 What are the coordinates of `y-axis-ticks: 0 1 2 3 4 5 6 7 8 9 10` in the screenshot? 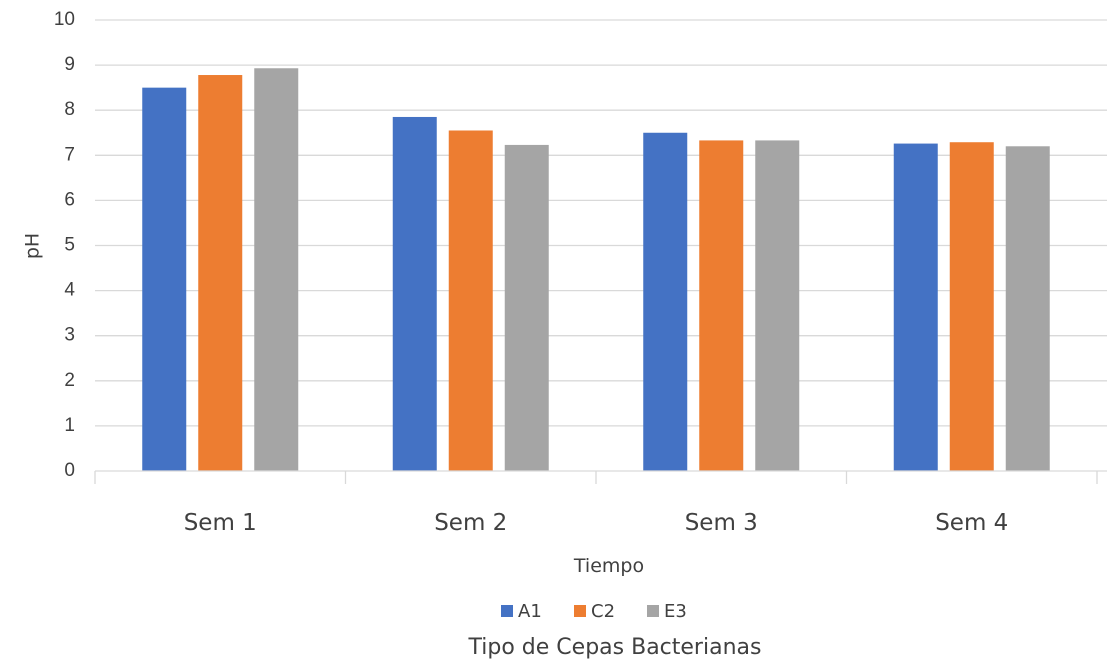 It's located at (65, 245).